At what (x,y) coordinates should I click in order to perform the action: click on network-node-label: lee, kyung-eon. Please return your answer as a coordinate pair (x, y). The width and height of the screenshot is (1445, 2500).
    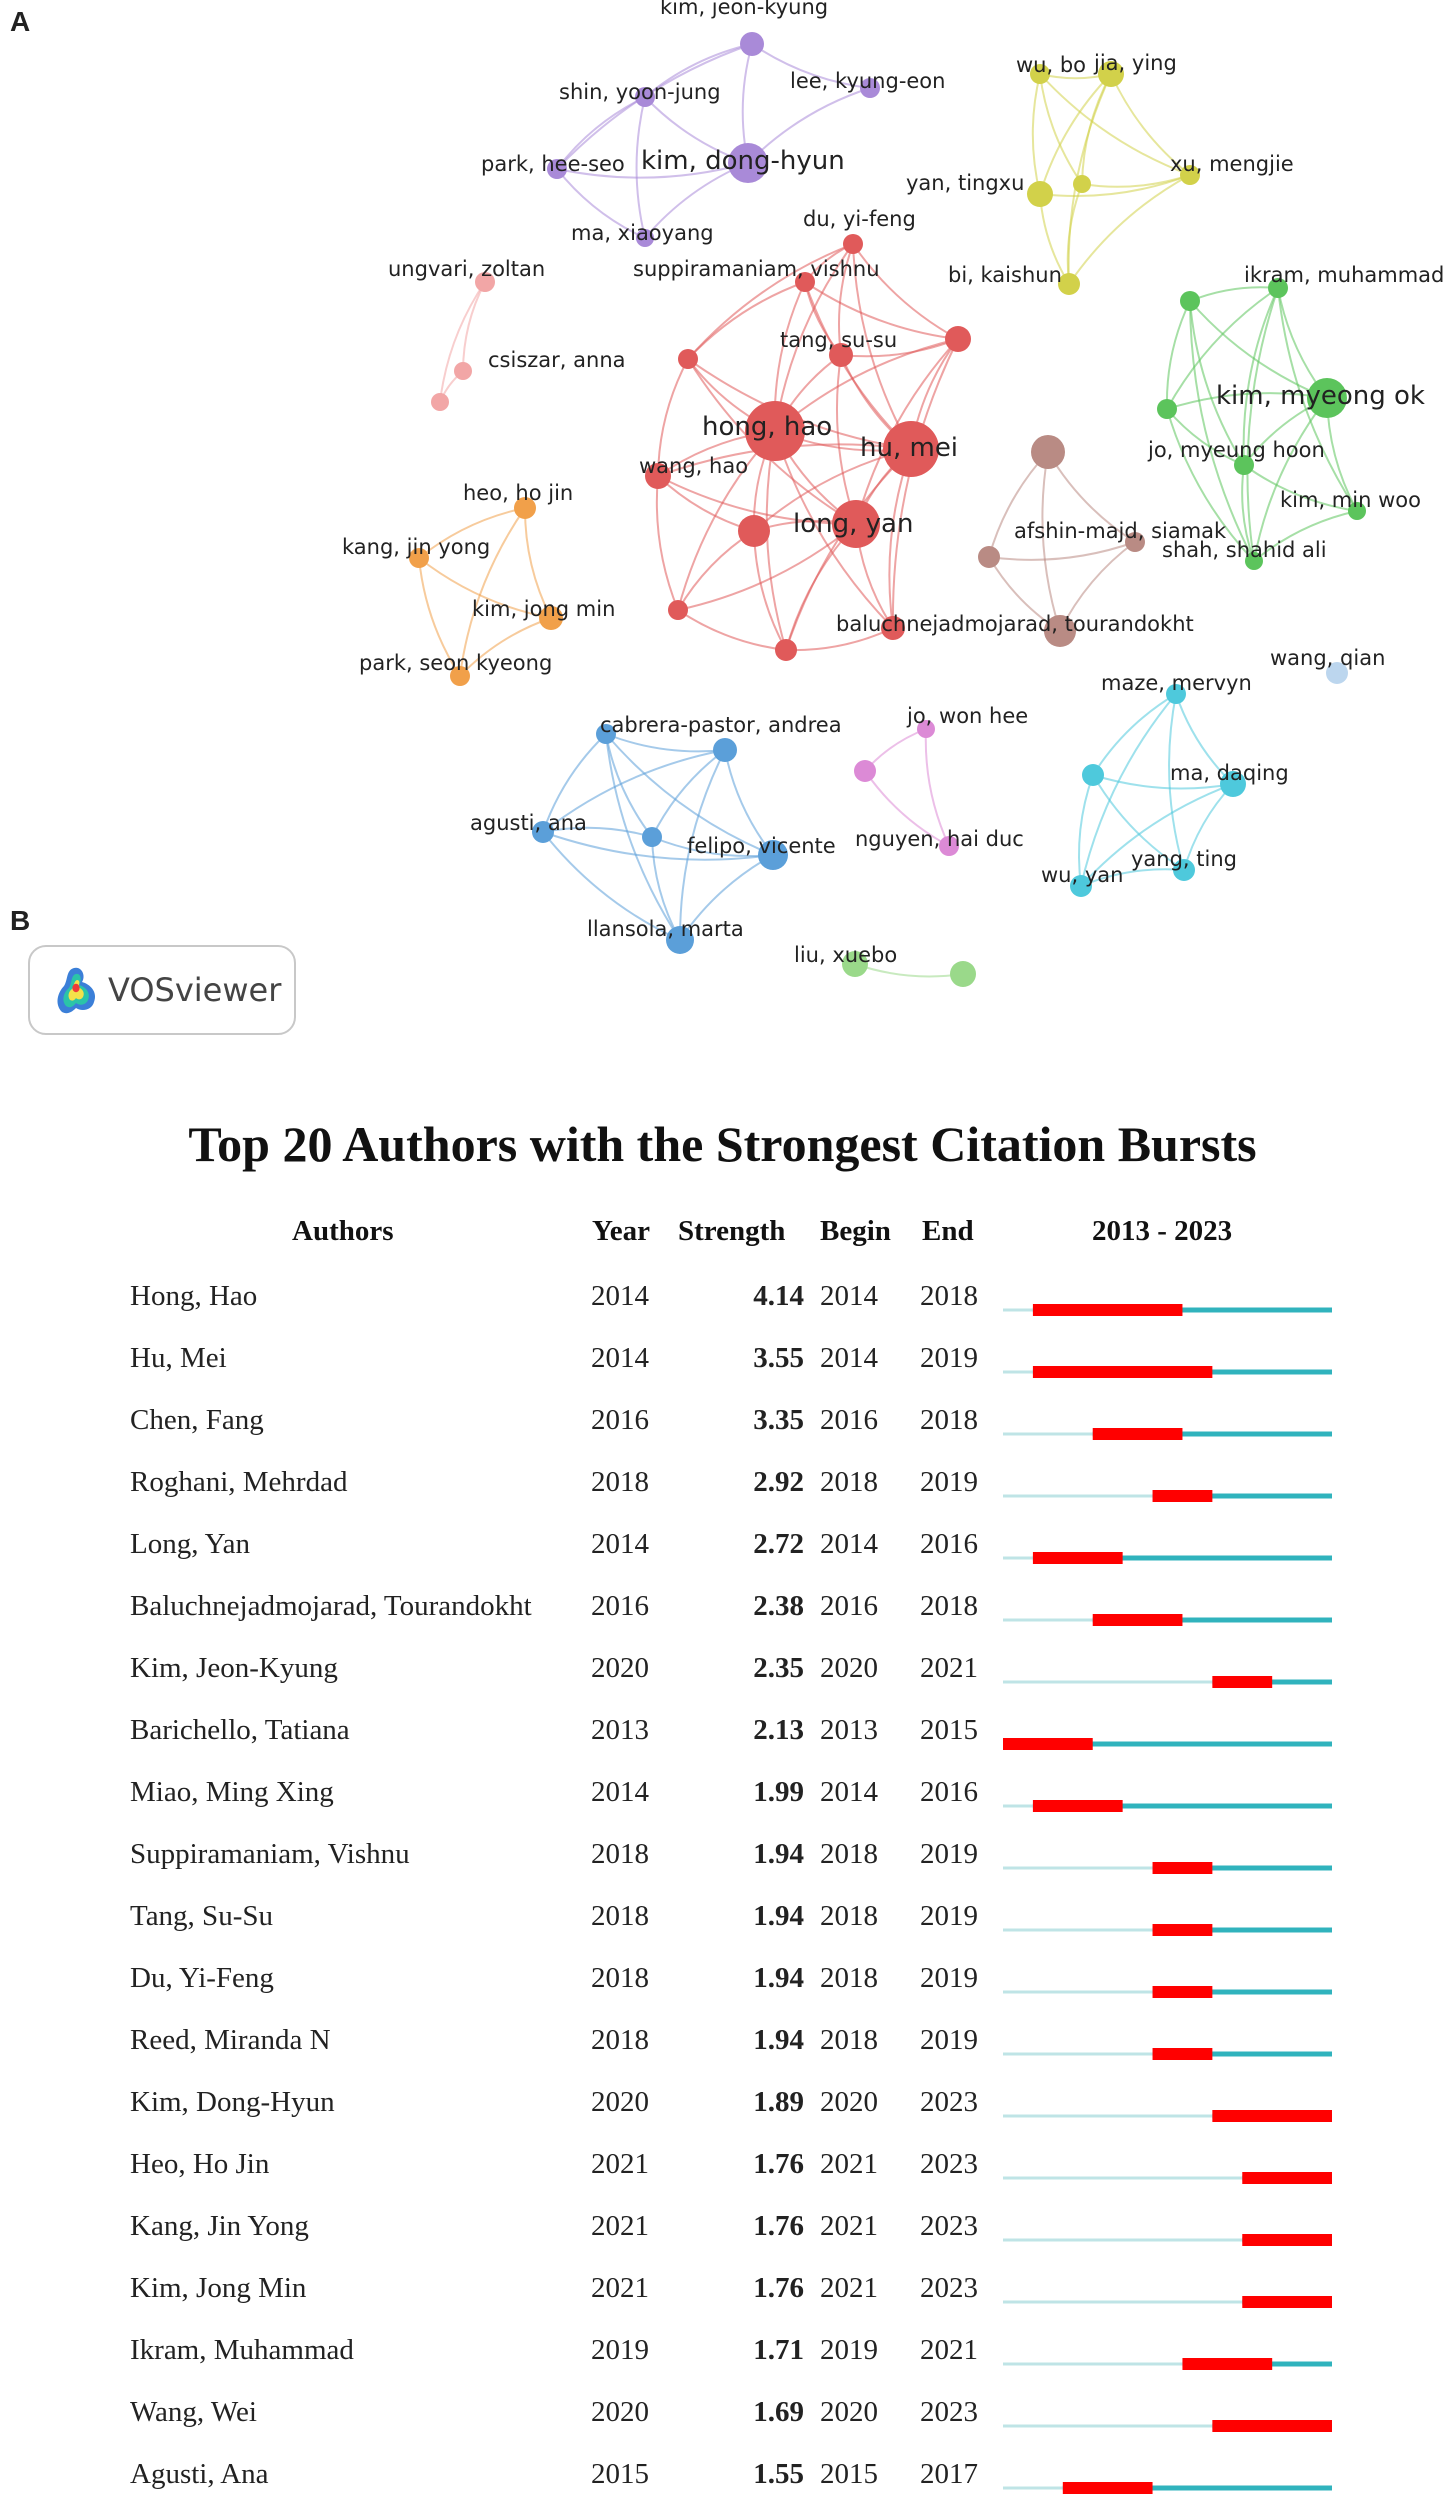
    Looking at the image, I should click on (867, 81).